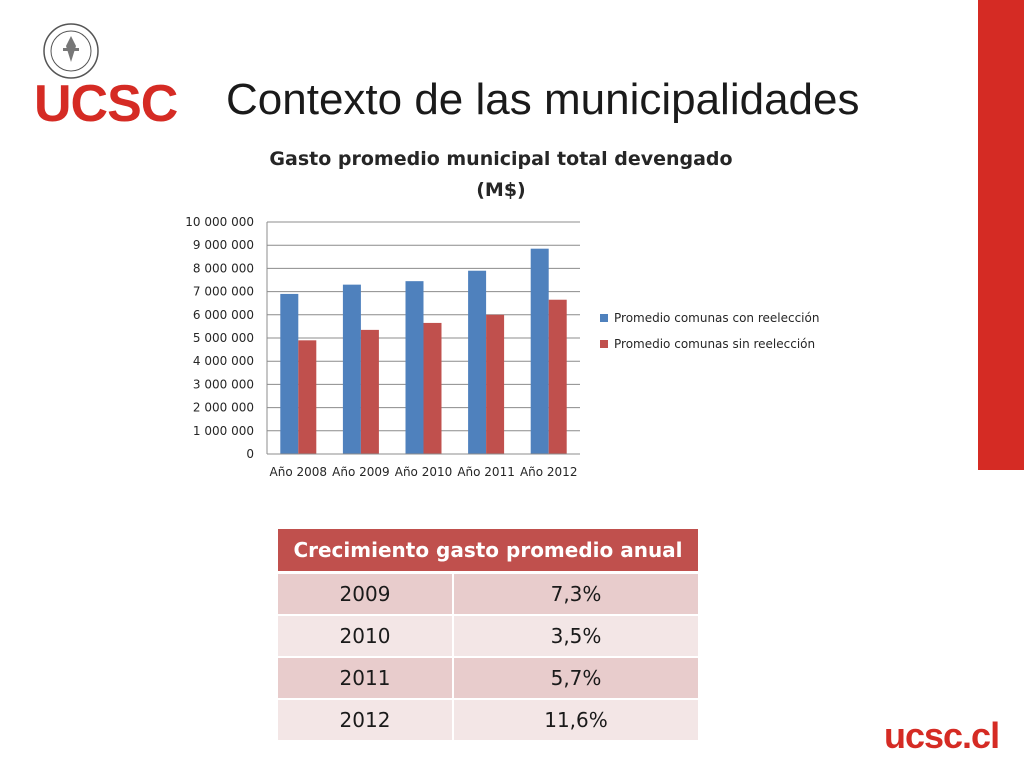  What do you see at coordinates (223, 361) in the screenshot?
I see `y-tick-label: 4 000 000` at bounding box center [223, 361].